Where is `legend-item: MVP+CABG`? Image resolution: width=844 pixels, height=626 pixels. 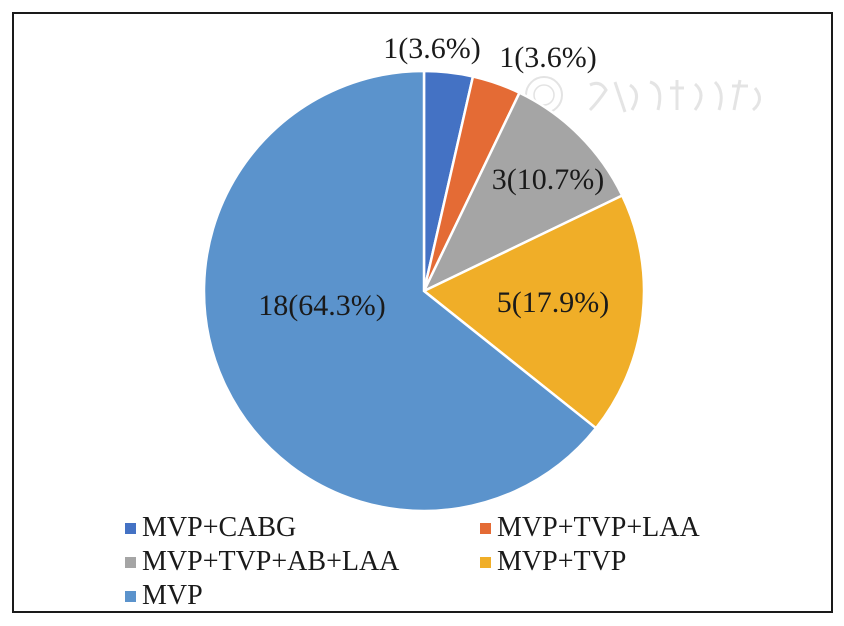
legend-item: MVP+CABG is located at coordinates (210, 528).